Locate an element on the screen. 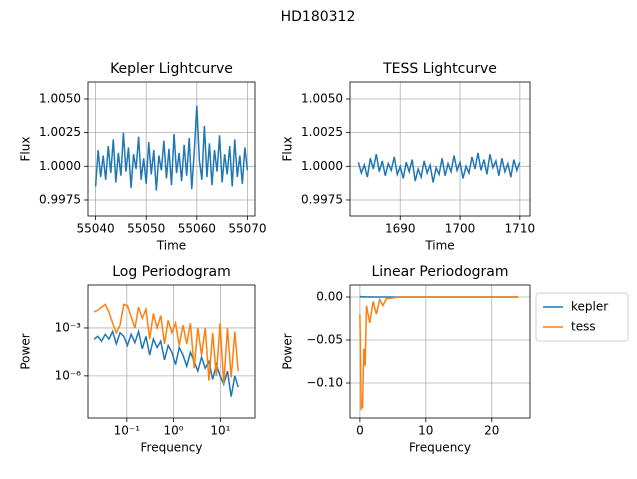 Image resolution: width=637 pixels, height=479 pixels. x-tick-label: 1700 is located at coordinates (460, 229).